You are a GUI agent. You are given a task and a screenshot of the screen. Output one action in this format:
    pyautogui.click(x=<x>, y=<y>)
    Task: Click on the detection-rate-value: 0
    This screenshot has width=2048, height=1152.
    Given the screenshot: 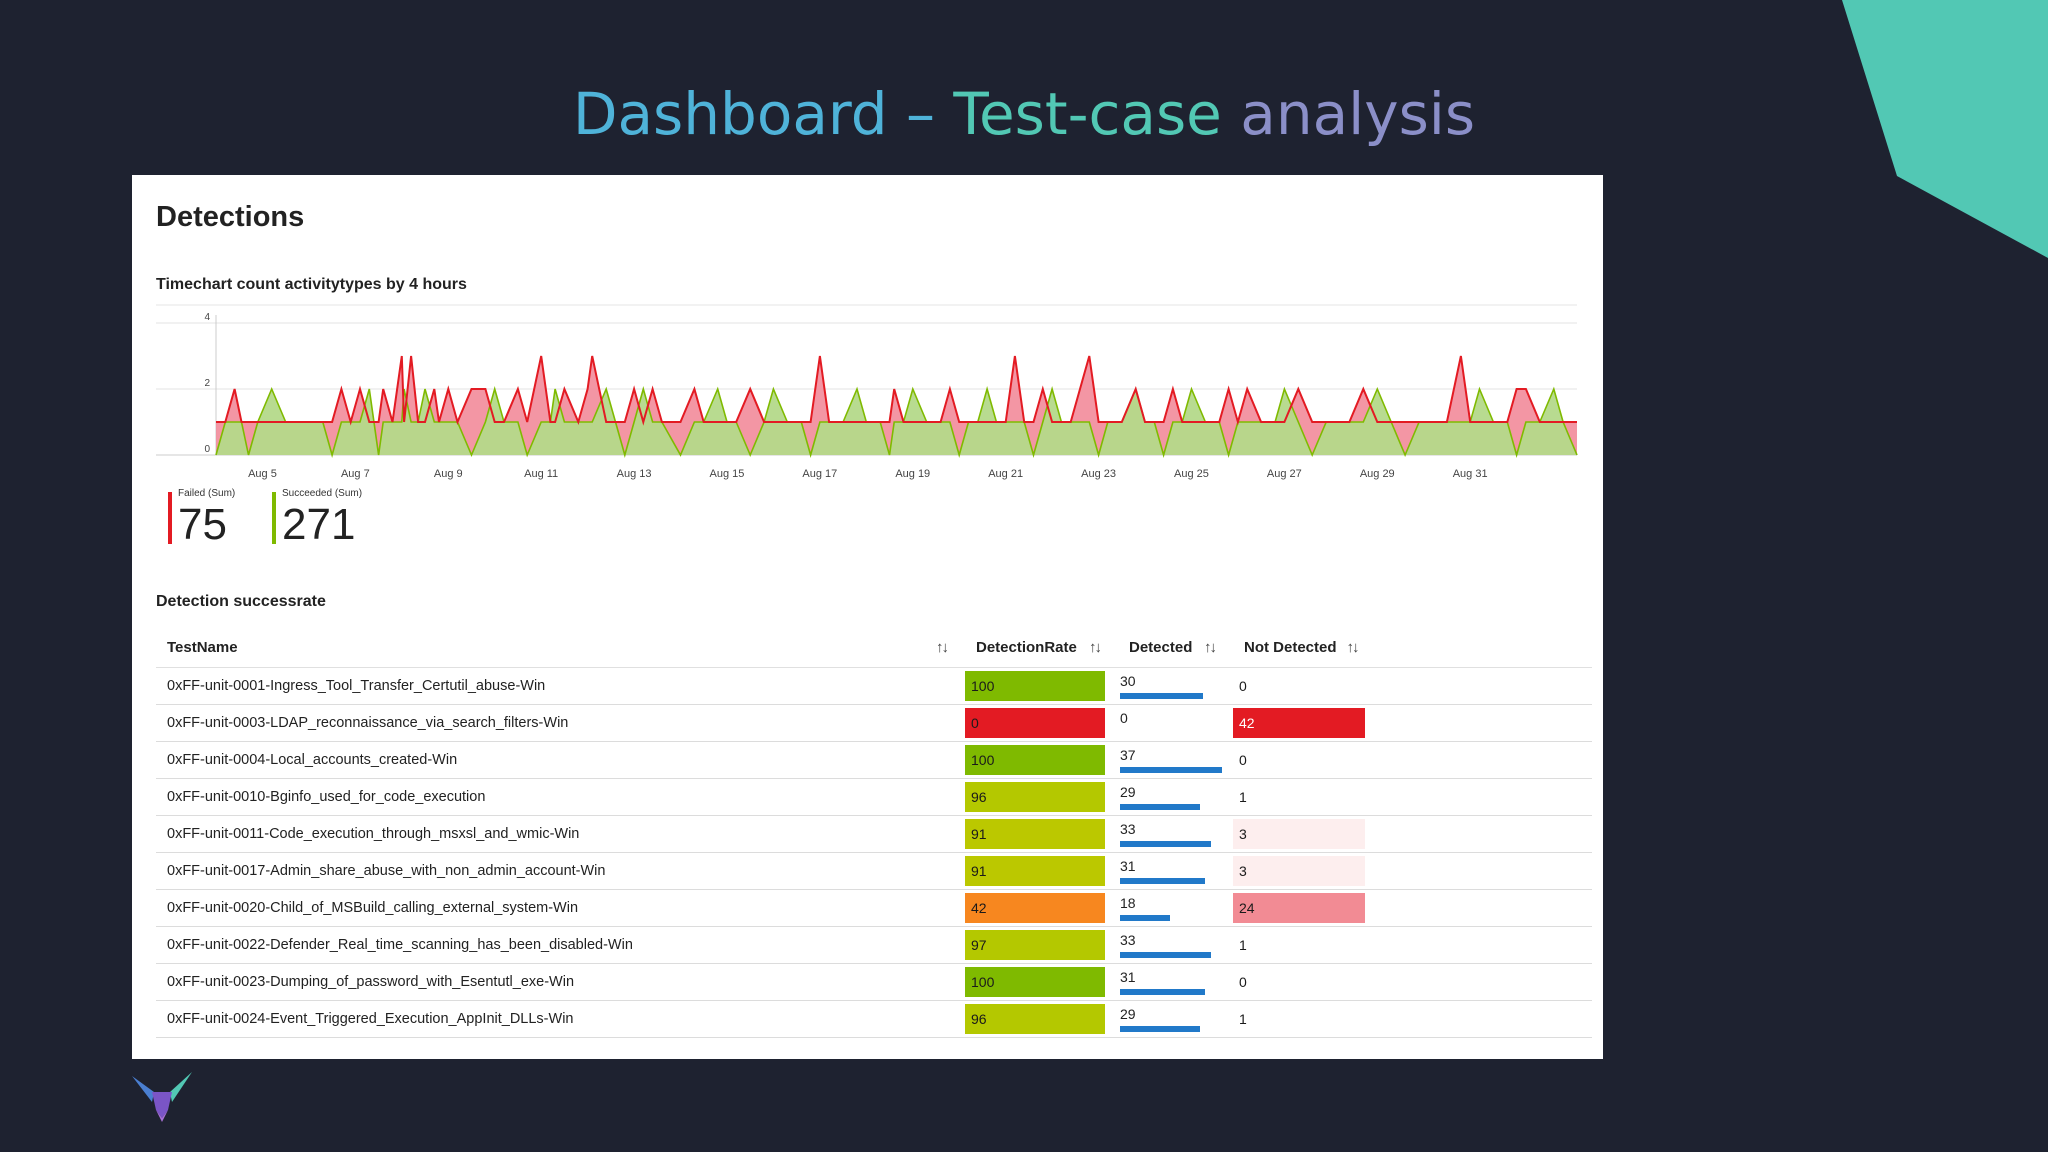 What is the action you would take?
    pyautogui.click(x=1035, y=723)
    